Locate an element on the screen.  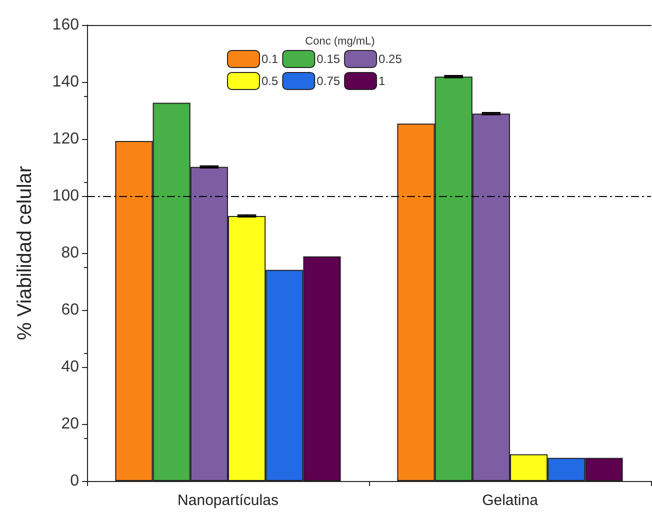
y-tick-label: 20 is located at coordinates (70, 424).